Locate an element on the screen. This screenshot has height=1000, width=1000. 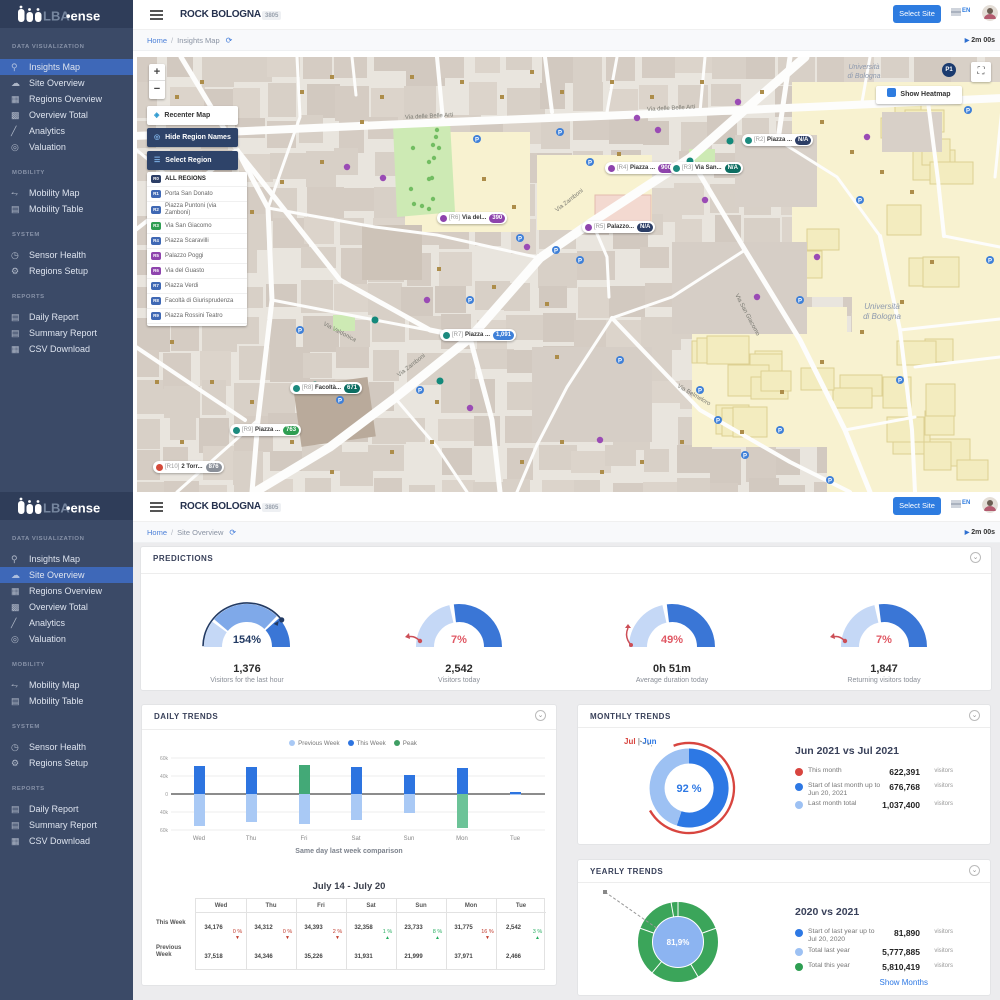
svg-text: 81,9% is located at coordinates (678, 942).